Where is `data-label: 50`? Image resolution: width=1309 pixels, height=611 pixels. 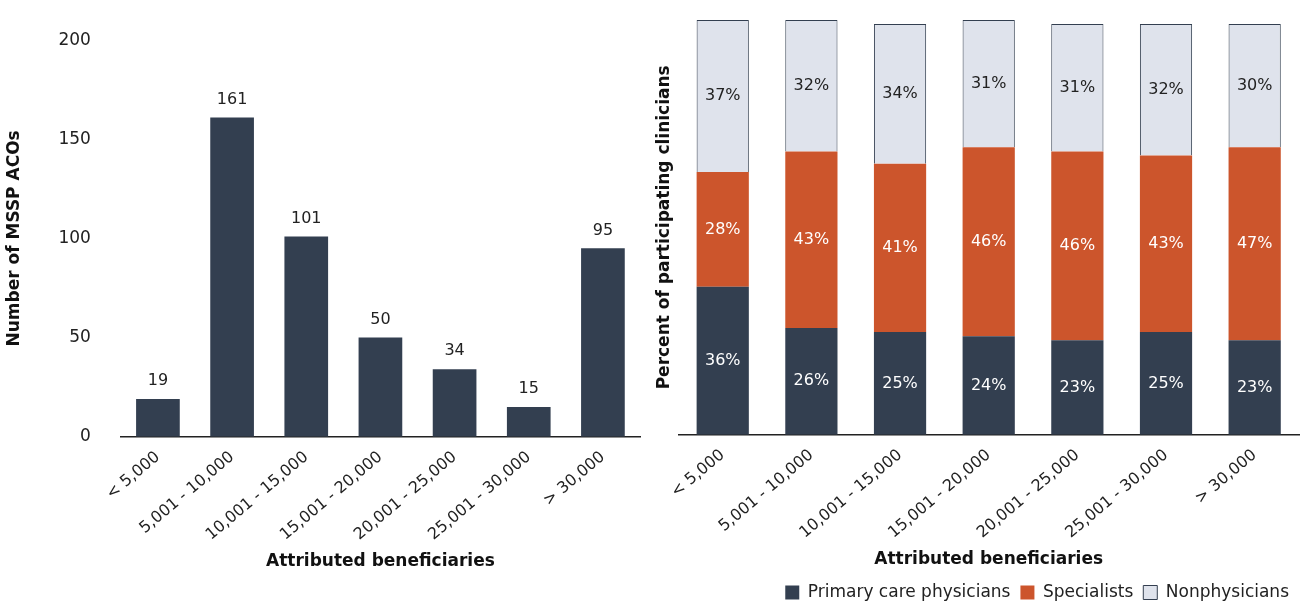
data-label: 50 is located at coordinates (380, 318).